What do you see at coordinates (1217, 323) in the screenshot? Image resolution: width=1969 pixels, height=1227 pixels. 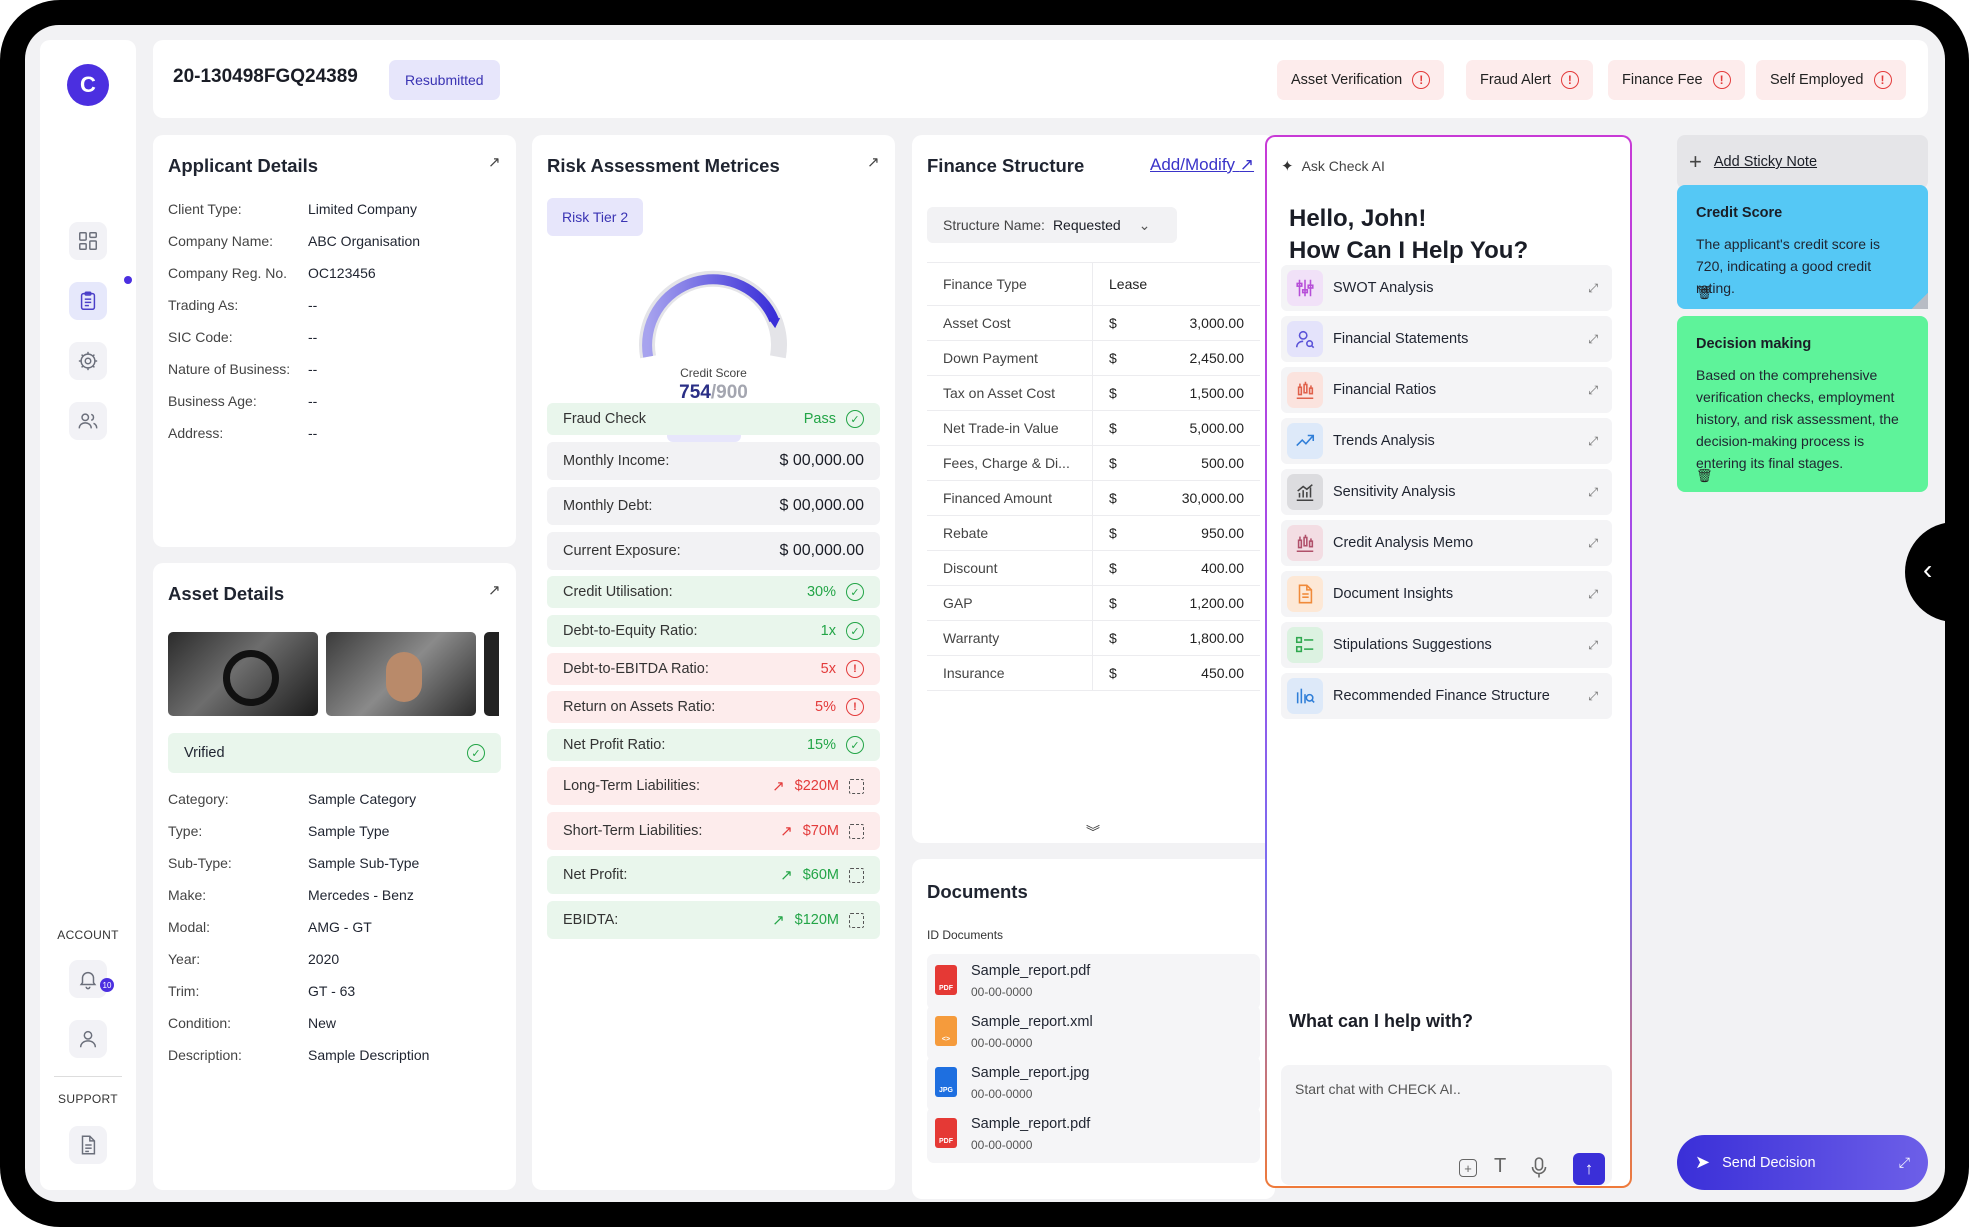 I see `finance-row-value: 3,000.00` at bounding box center [1217, 323].